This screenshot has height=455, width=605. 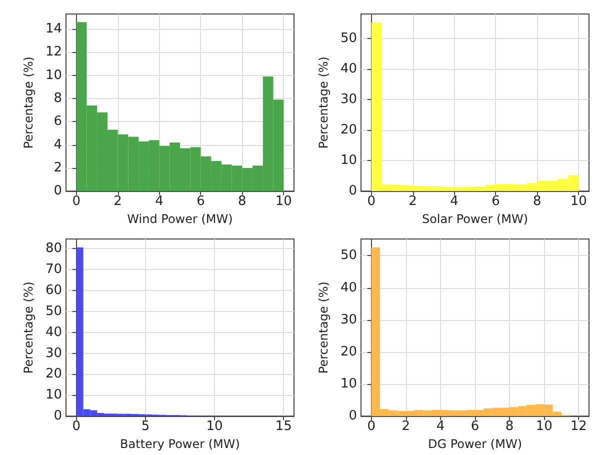 What do you see at coordinates (58, 144) in the screenshot?
I see `y-tick-label: 4` at bounding box center [58, 144].